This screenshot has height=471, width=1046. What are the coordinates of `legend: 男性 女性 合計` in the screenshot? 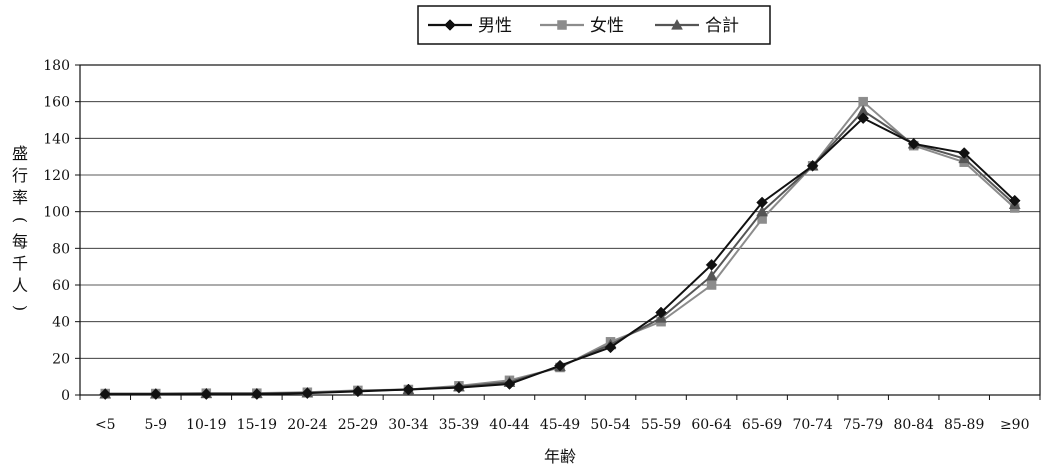 It's located at (594, 25).